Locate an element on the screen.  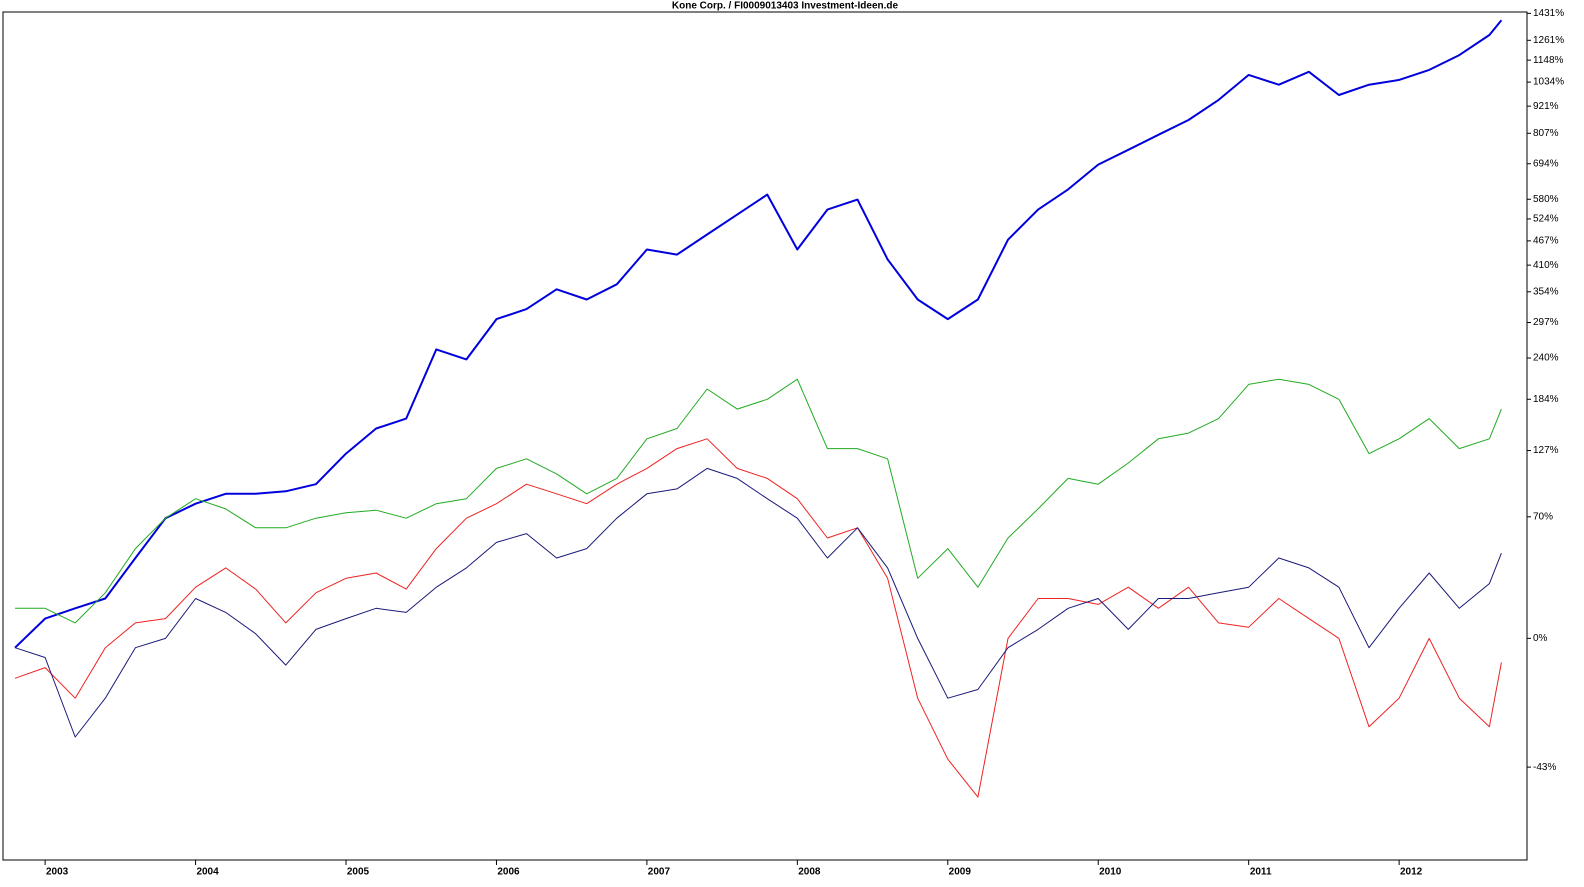
y-tick-label: 127% is located at coordinates (1546, 450).